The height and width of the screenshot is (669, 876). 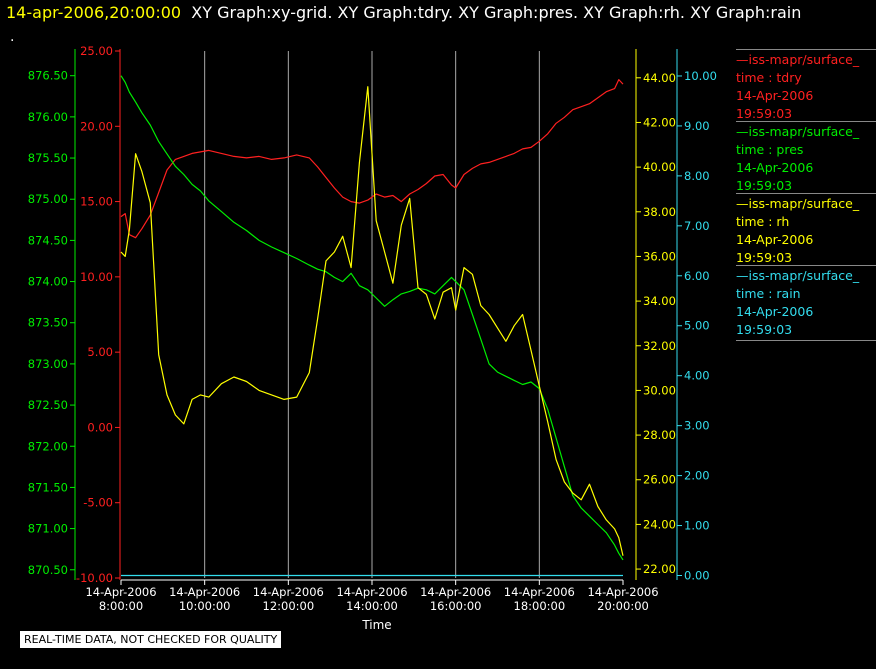 I want to click on y-tick-label-pres: 871.50, so click(x=48, y=487).